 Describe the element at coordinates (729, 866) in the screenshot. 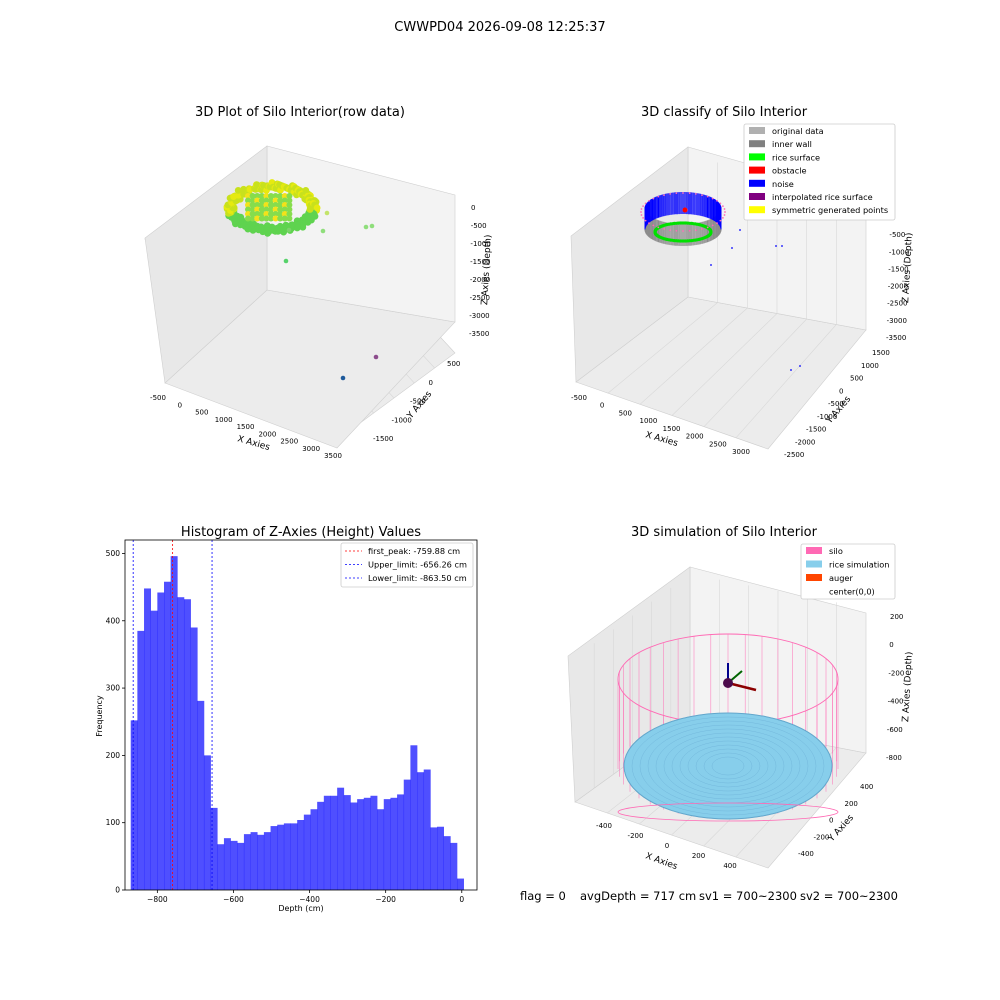

I see `simulation-x-tick-label: 400` at that location.